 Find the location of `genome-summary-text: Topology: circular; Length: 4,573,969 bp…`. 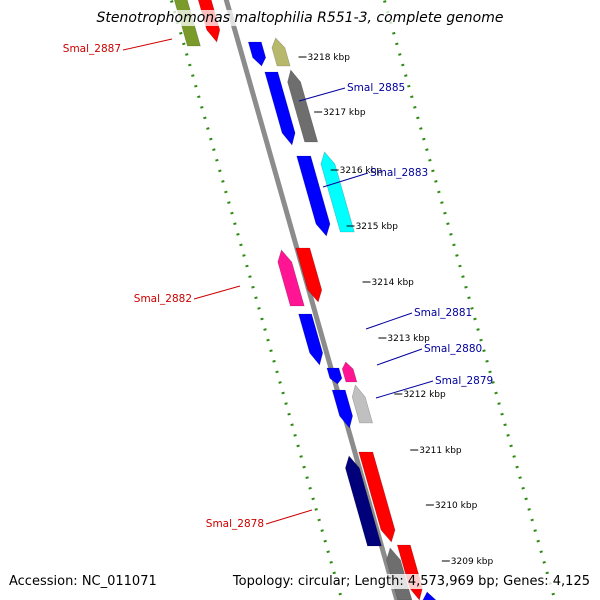

genome-summary-text: Topology: circular; Length: 4,573,969 bp… is located at coordinates (411, 581).